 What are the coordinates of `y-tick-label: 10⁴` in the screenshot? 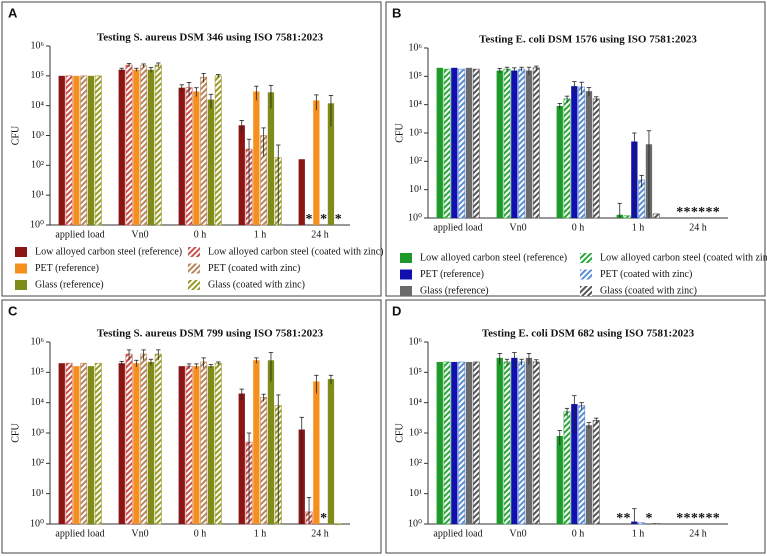 It's located at (416, 104).